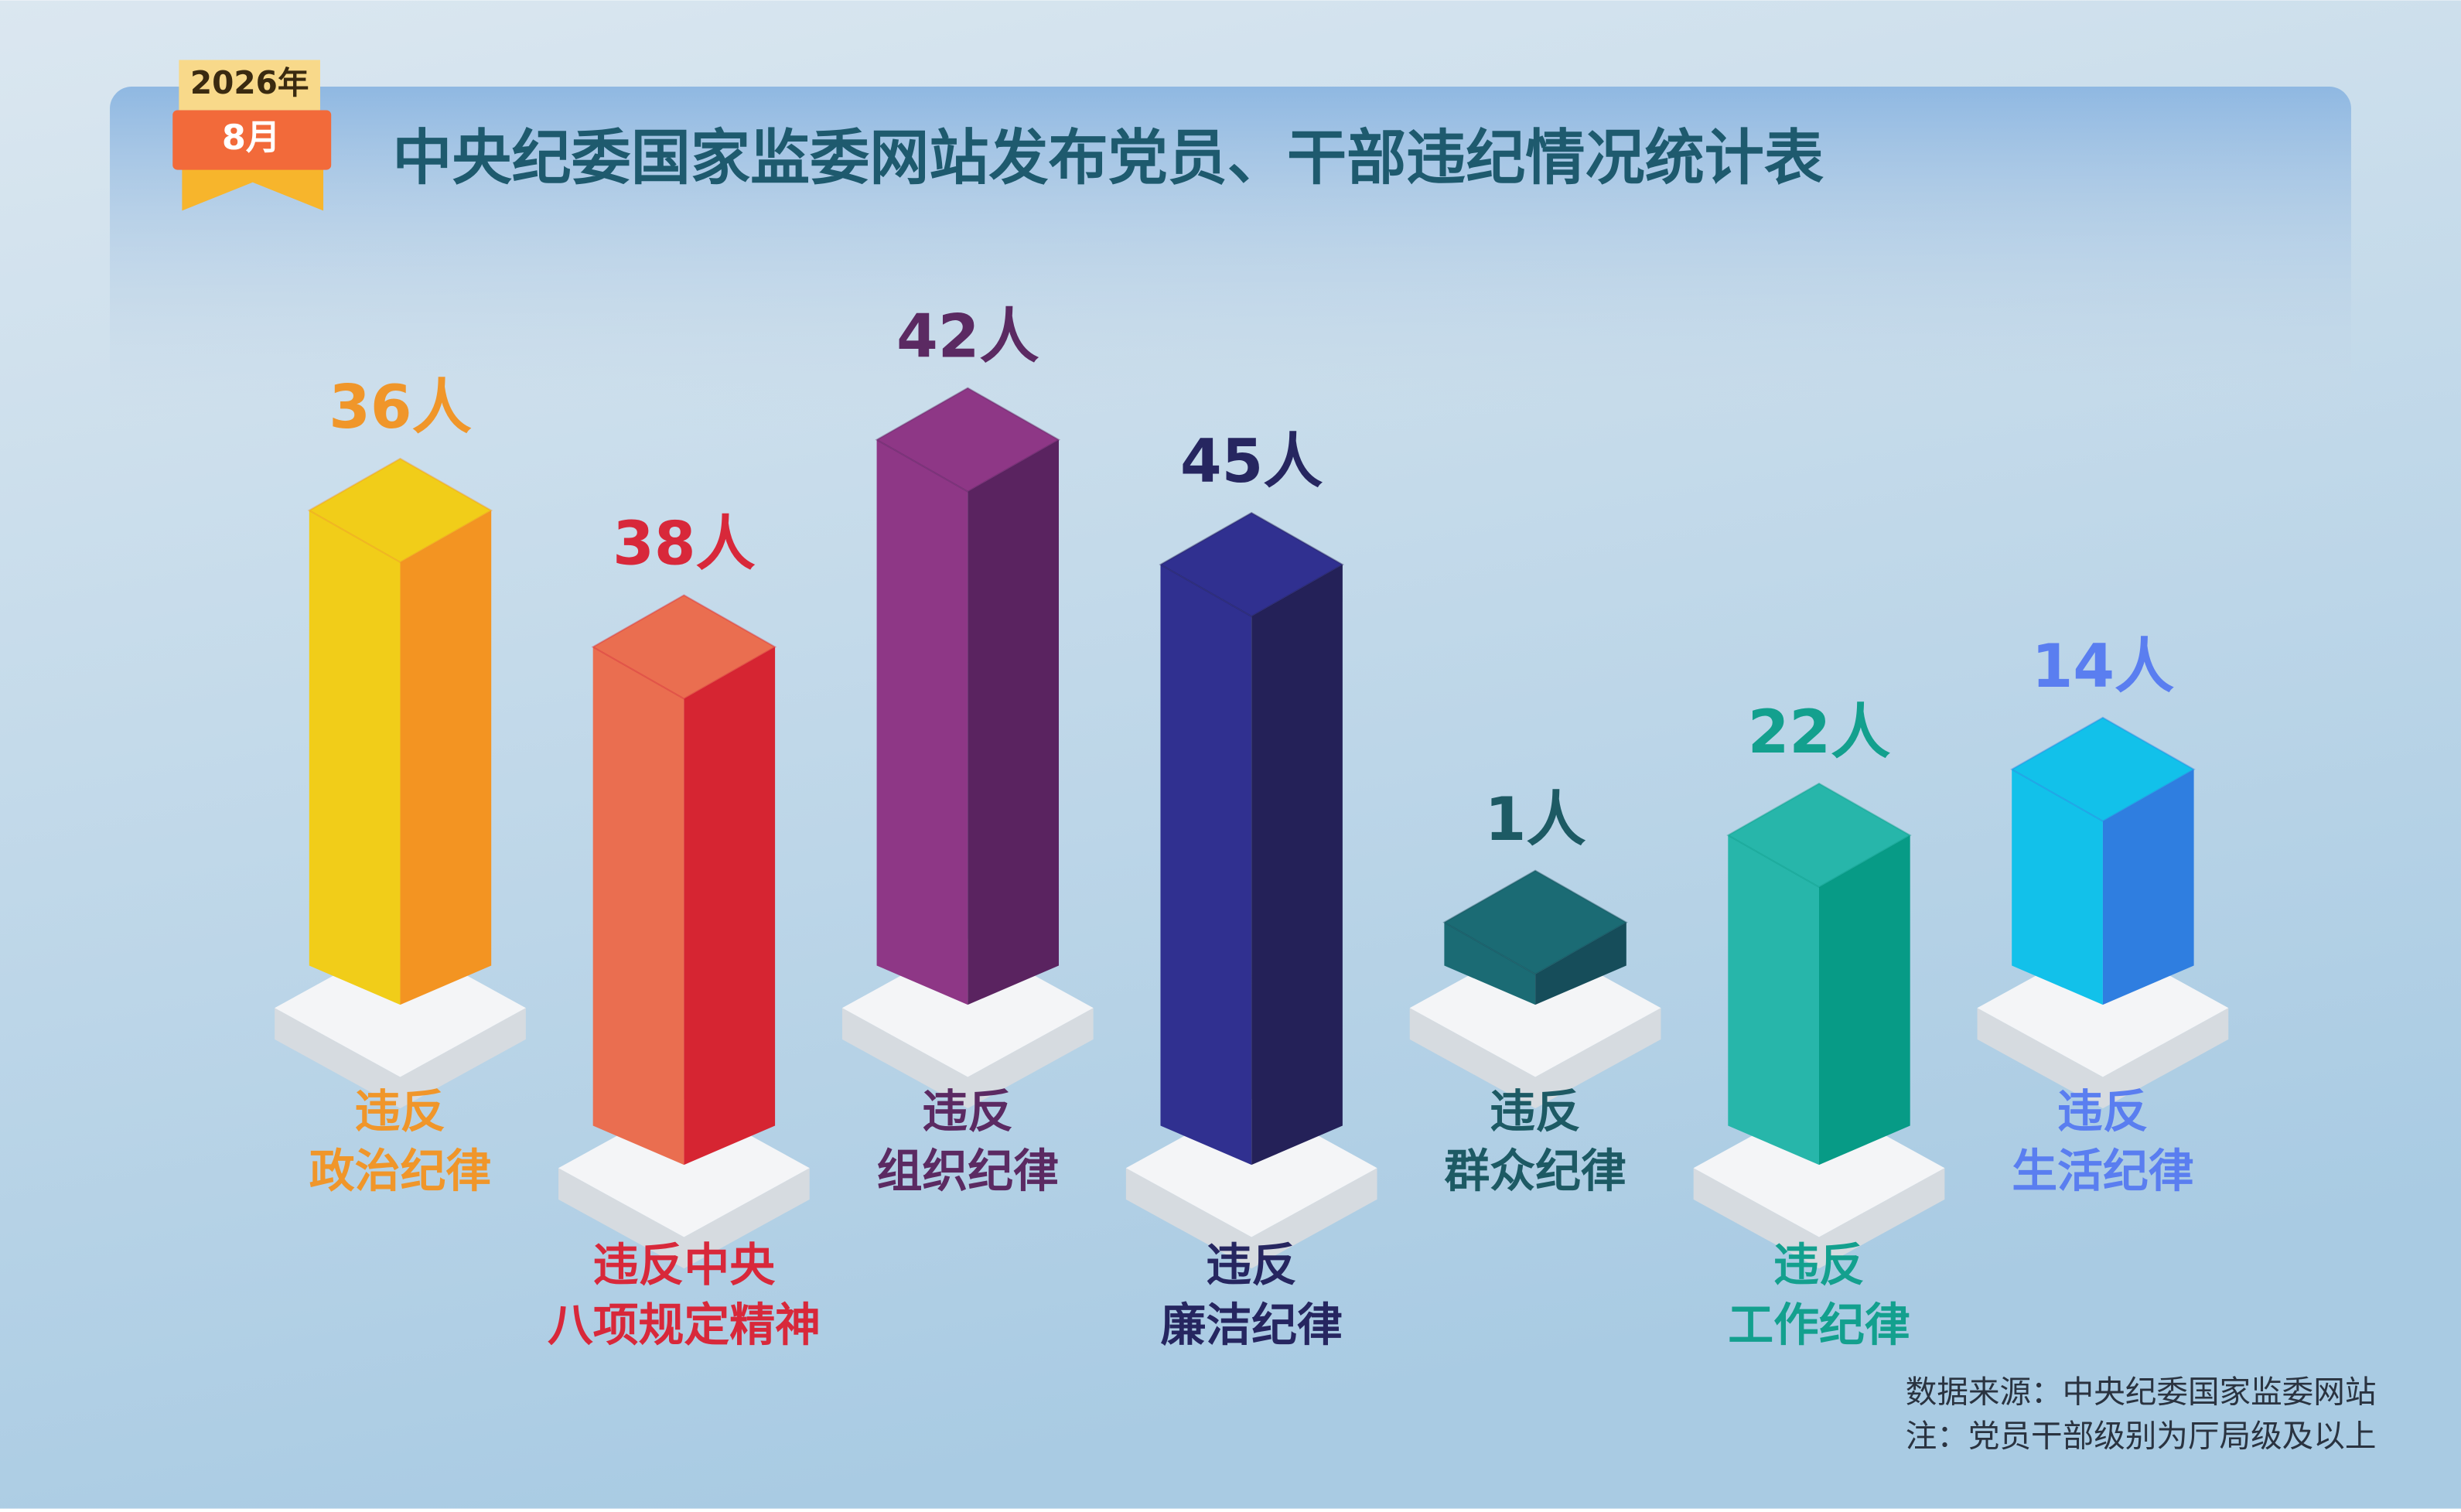 This screenshot has width=2461, height=1512. I want to click on category-label: 政治纪律, so click(400, 1170).